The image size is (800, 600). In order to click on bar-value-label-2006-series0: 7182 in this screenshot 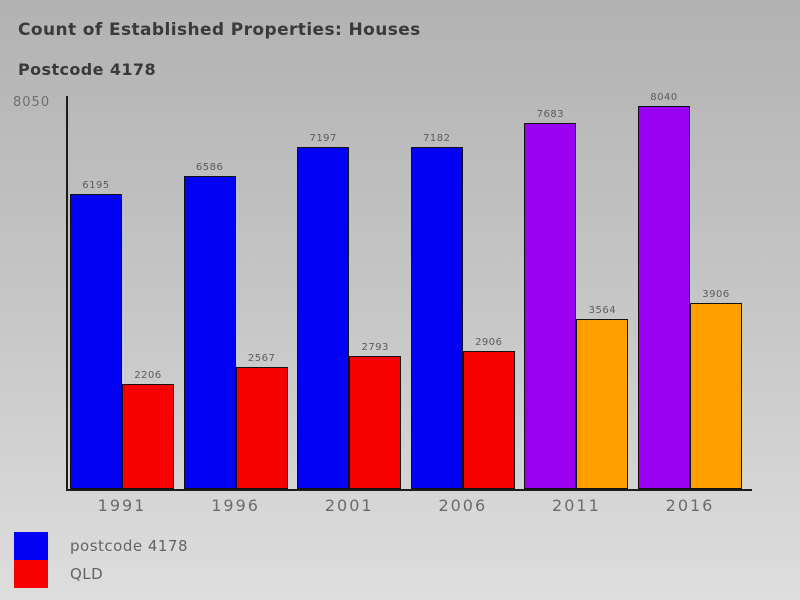, I will do `click(437, 139)`.